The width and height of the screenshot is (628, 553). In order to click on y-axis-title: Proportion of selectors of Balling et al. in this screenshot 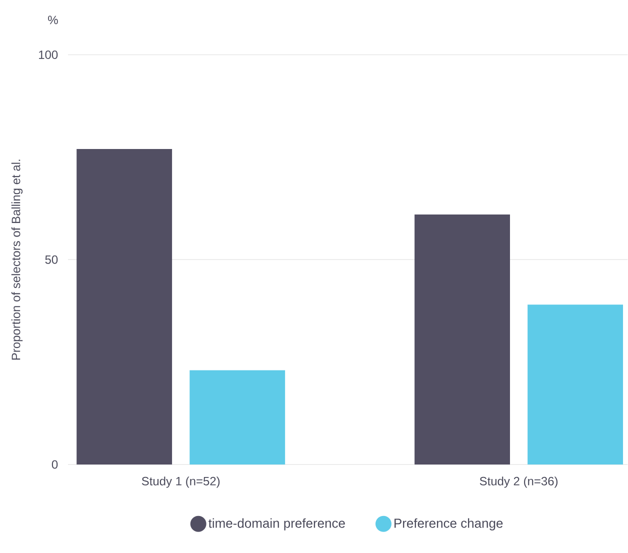, I will do `click(17, 260)`.